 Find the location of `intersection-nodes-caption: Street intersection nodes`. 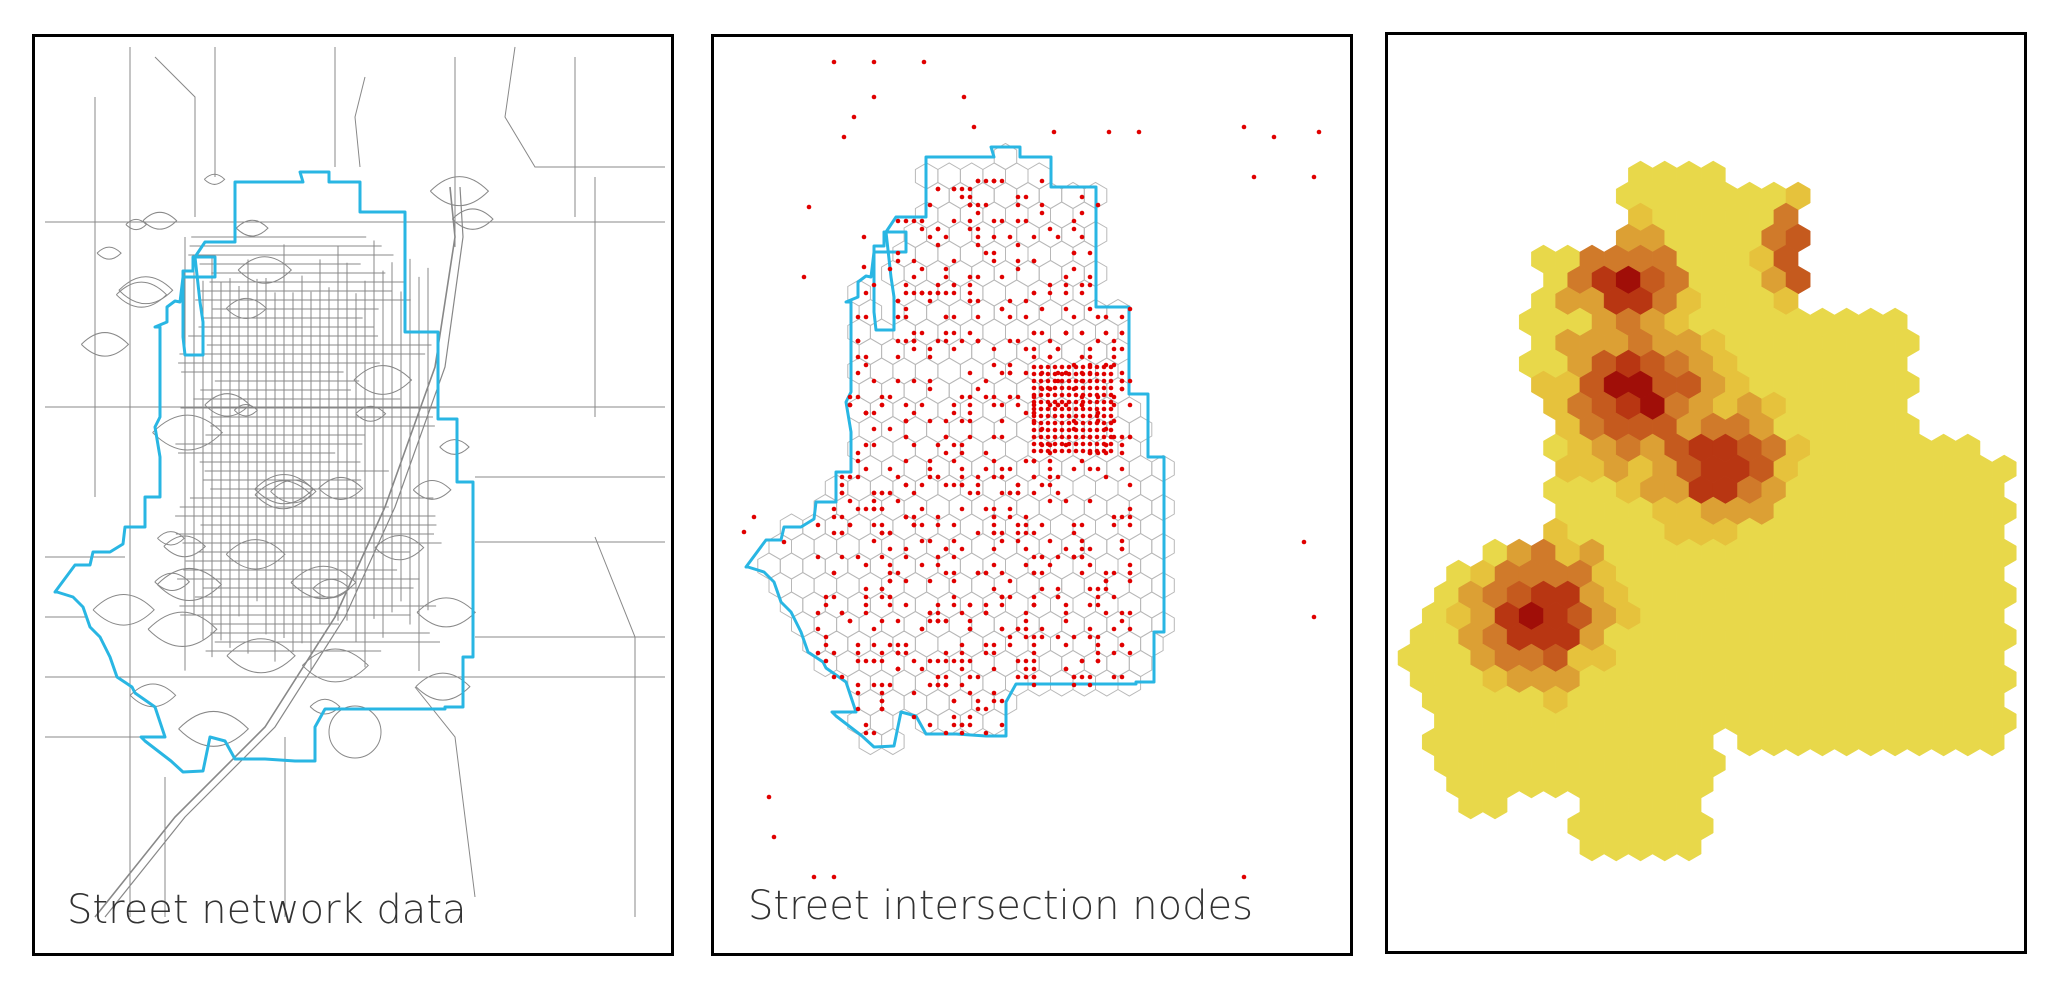

intersection-nodes-caption: Street intersection nodes is located at coordinates (1000, 906).